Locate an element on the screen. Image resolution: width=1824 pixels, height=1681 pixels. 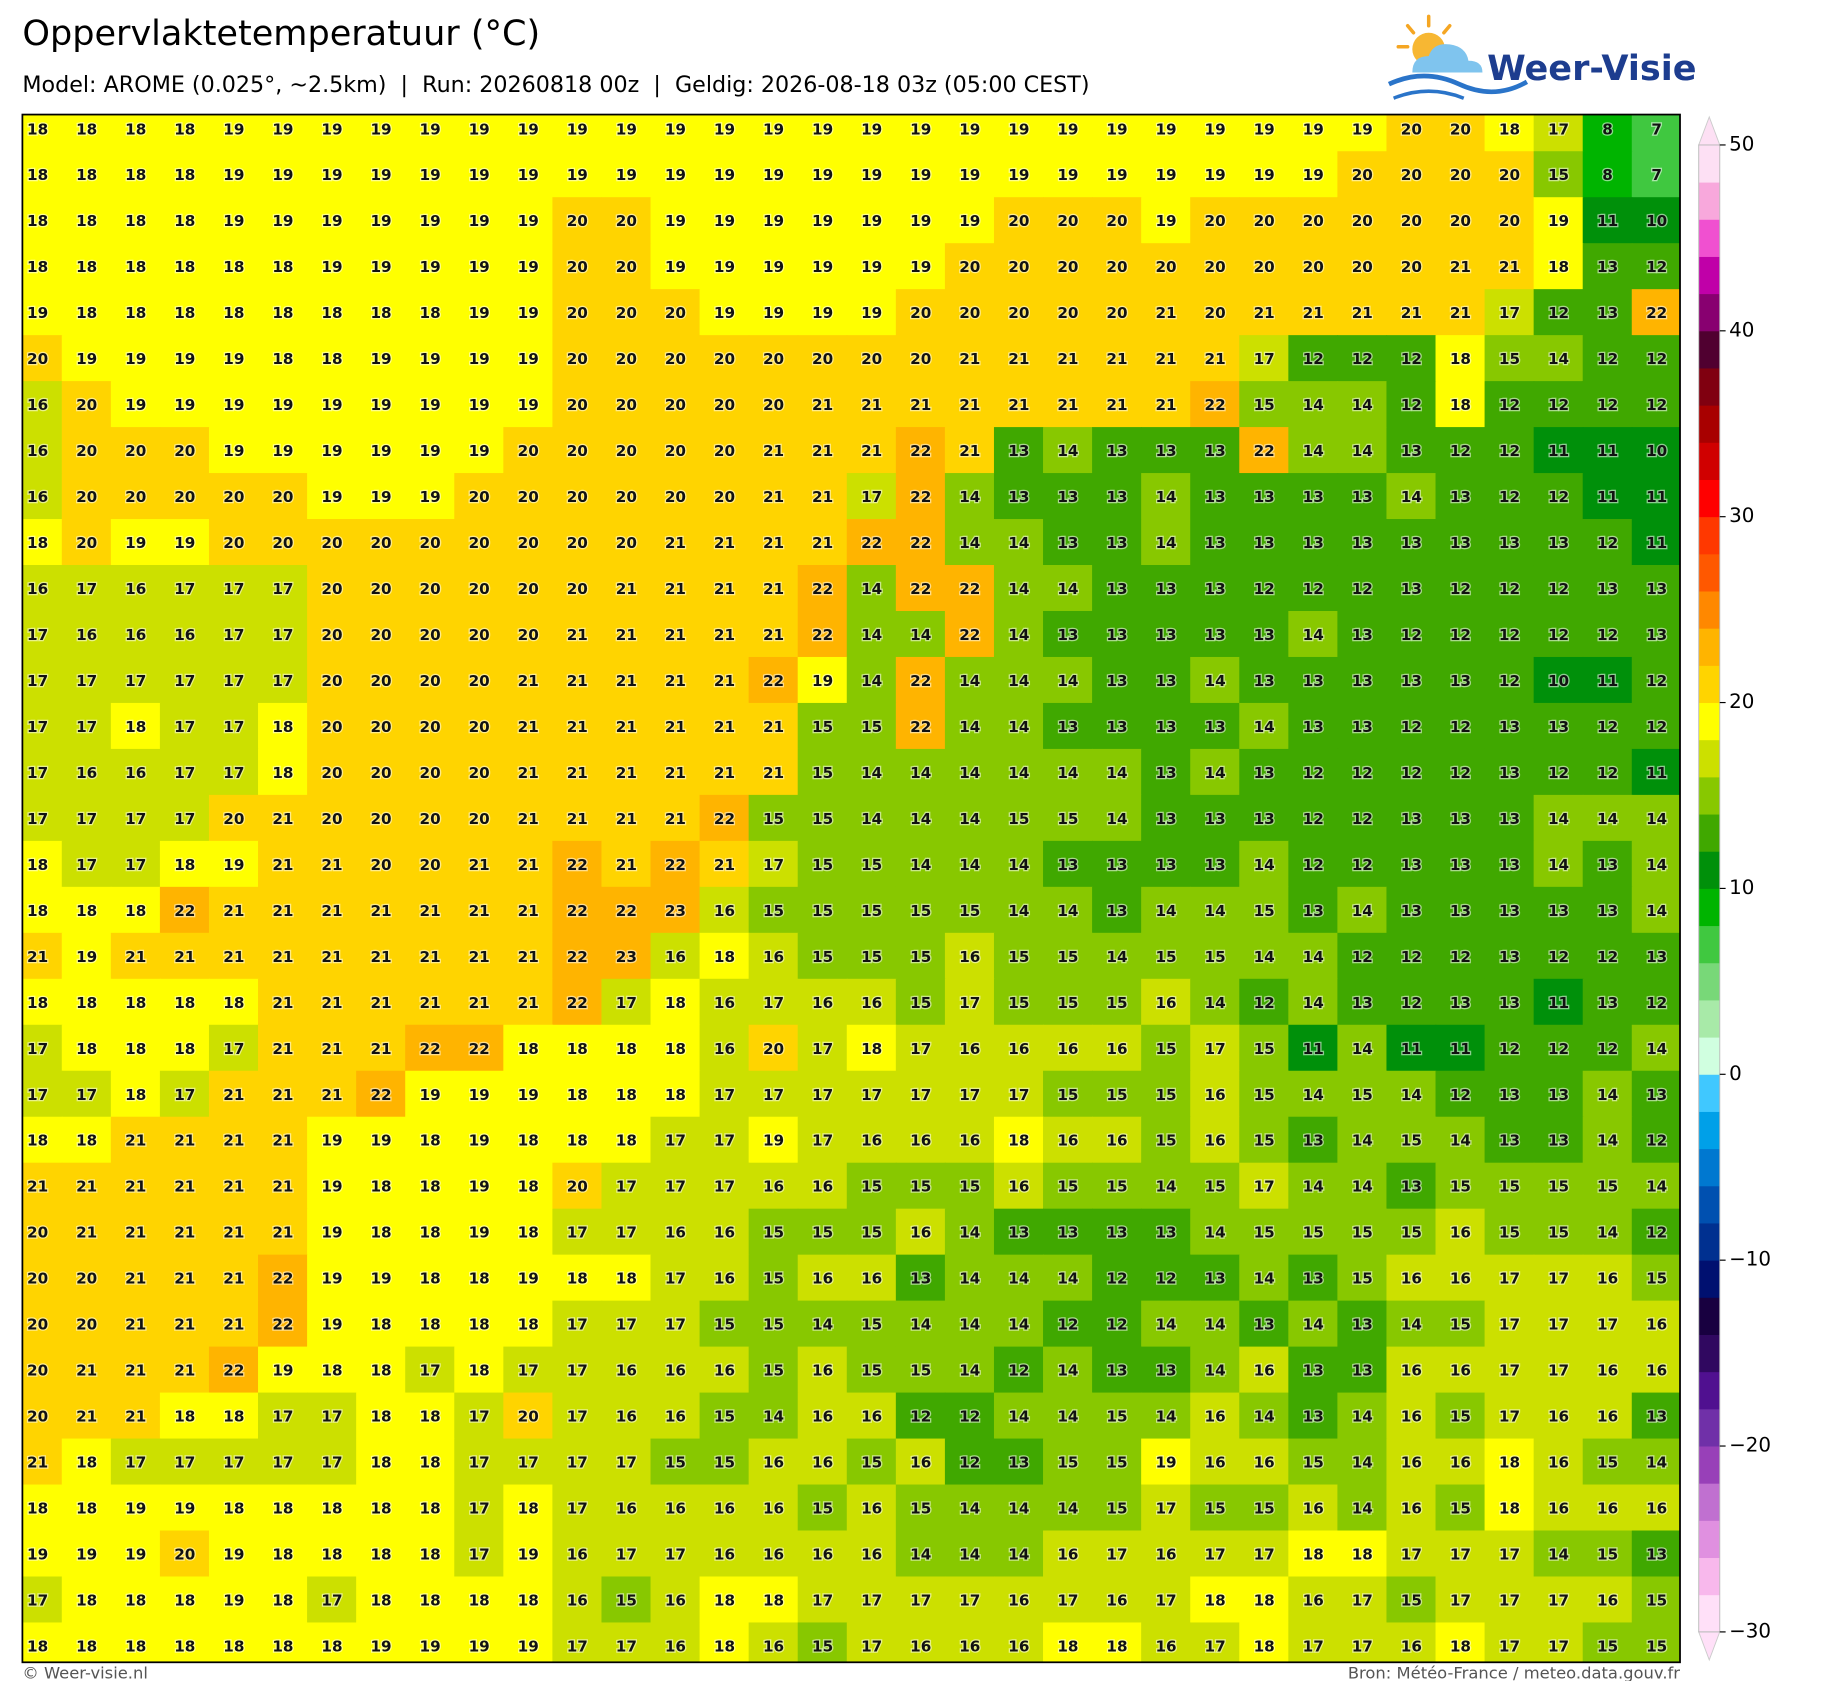
colorbar-segment is located at coordinates (1709, 1093).